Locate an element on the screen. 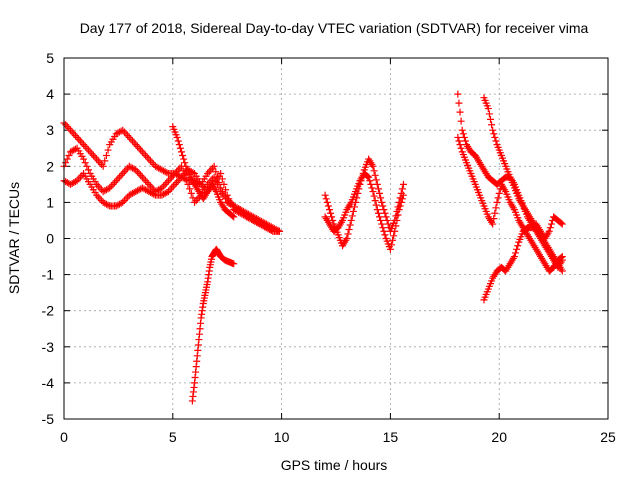  y-tick-label: 3 is located at coordinates (50, 130).